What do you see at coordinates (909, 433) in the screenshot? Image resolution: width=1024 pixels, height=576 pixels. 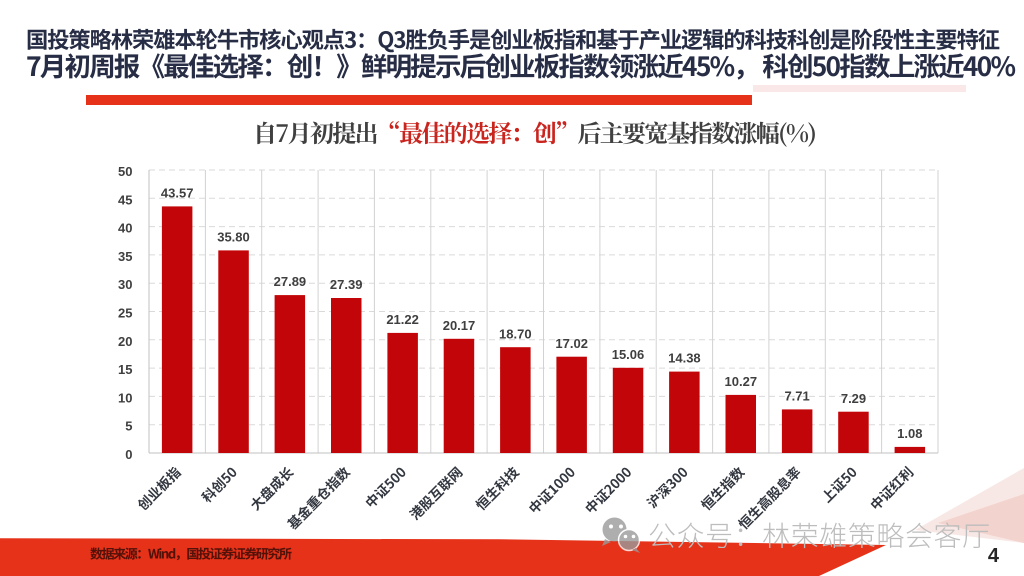 I see `svg-text: 1.08` at bounding box center [909, 433].